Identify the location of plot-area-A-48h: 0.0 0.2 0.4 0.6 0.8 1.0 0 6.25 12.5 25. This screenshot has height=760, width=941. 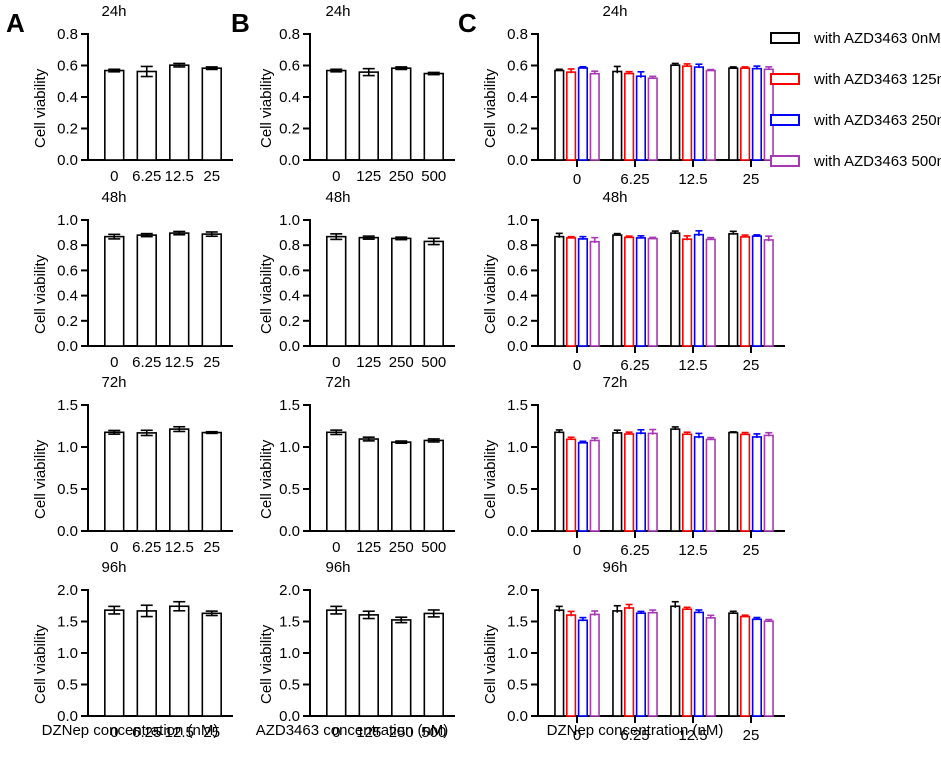
(145, 291).